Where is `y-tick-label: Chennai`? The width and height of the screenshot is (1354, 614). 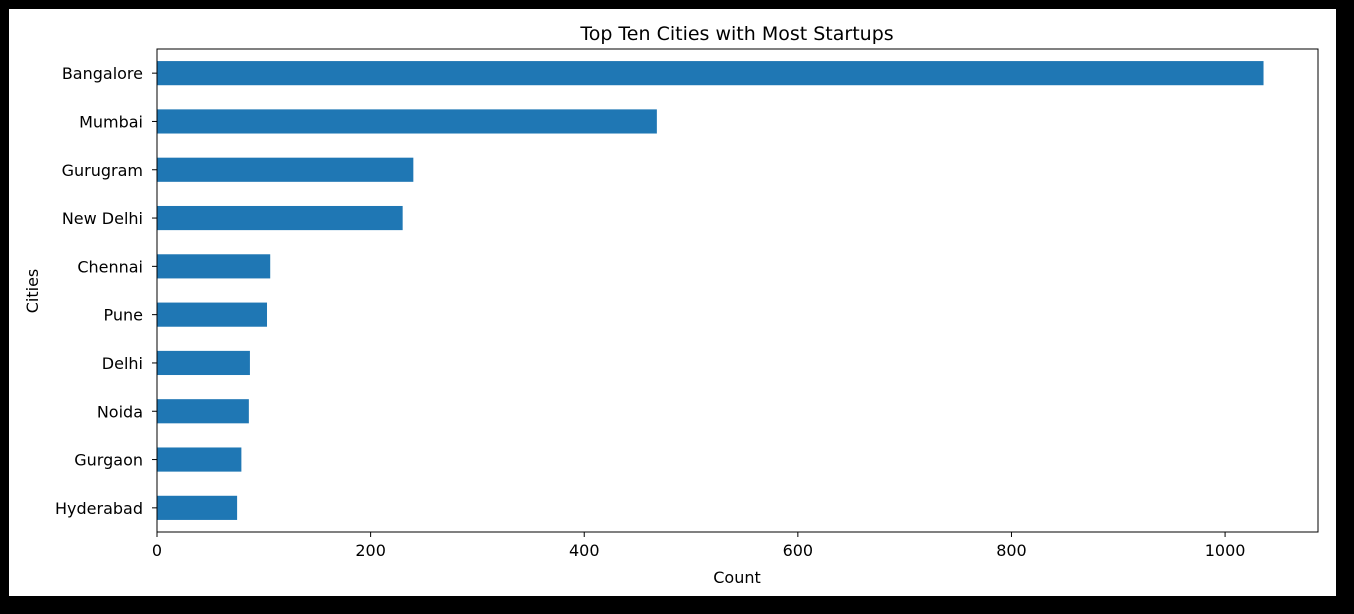 y-tick-label: Chennai is located at coordinates (110, 266).